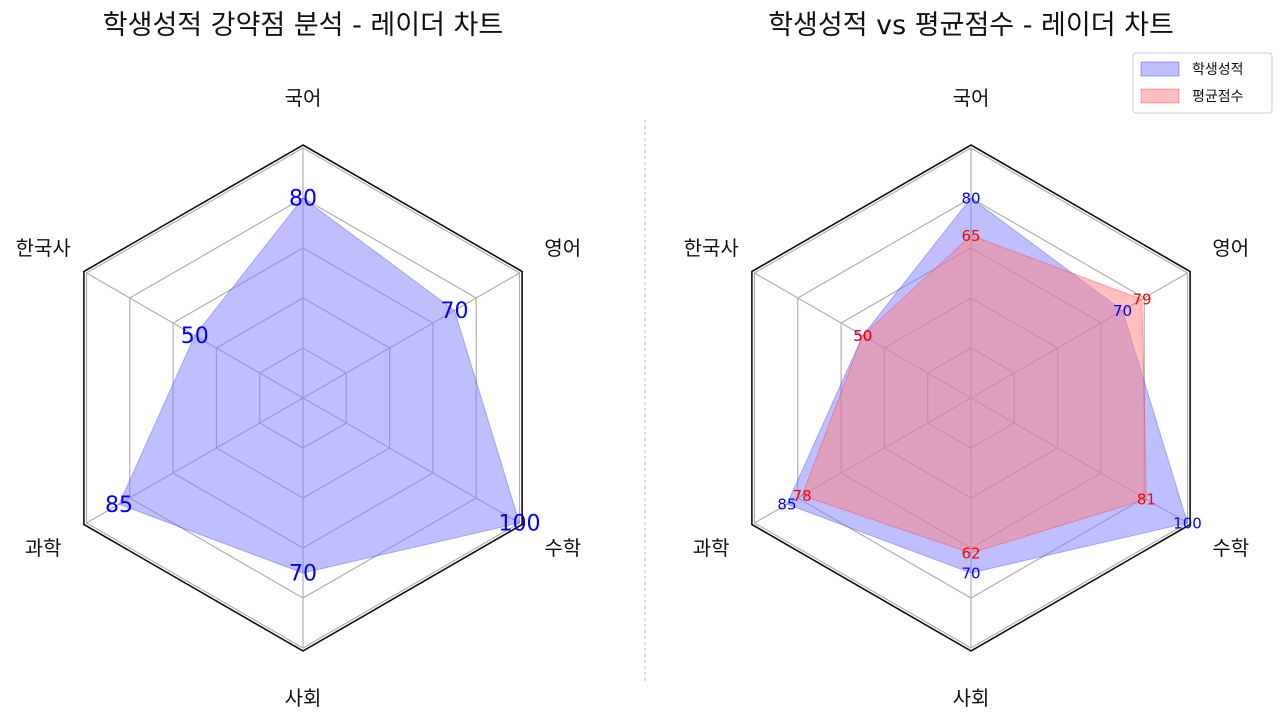  I want to click on data-label: 79, so click(1141, 300).